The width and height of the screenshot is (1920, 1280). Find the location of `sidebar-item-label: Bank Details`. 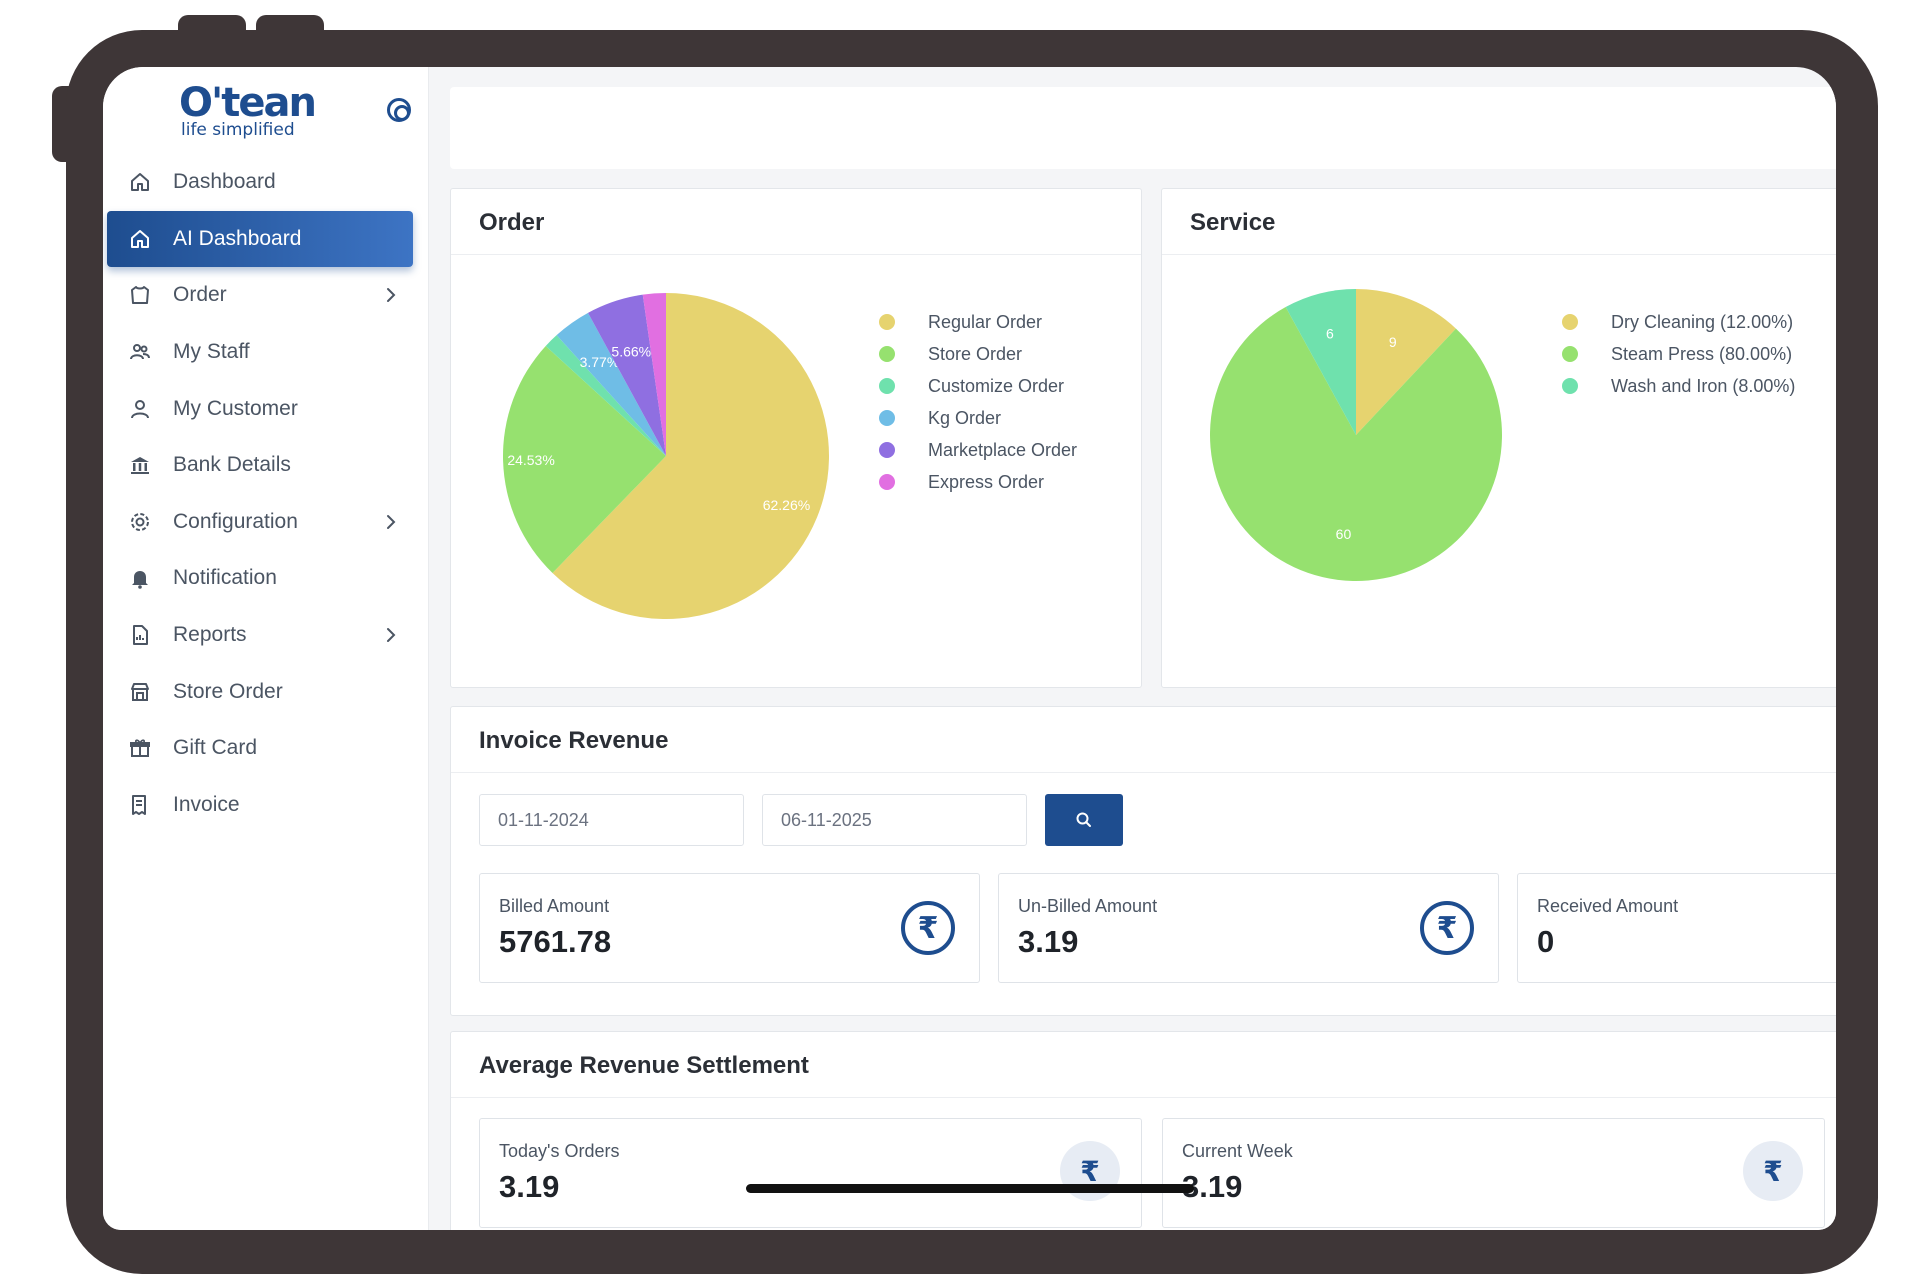

sidebar-item-label: Bank Details is located at coordinates (232, 465).